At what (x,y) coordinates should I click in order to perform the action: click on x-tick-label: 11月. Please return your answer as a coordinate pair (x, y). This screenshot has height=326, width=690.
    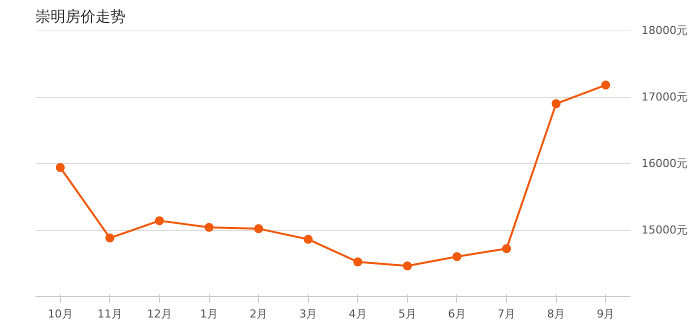
    Looking at the image, I should click on (109, 314).